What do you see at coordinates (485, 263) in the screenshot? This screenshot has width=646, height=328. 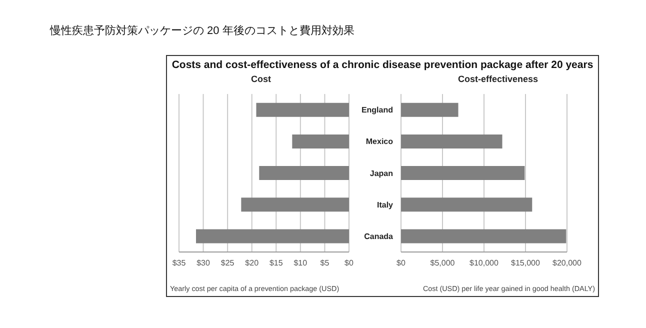 I see `x-tick-label: $10,000` at bounding box center [485, 263].